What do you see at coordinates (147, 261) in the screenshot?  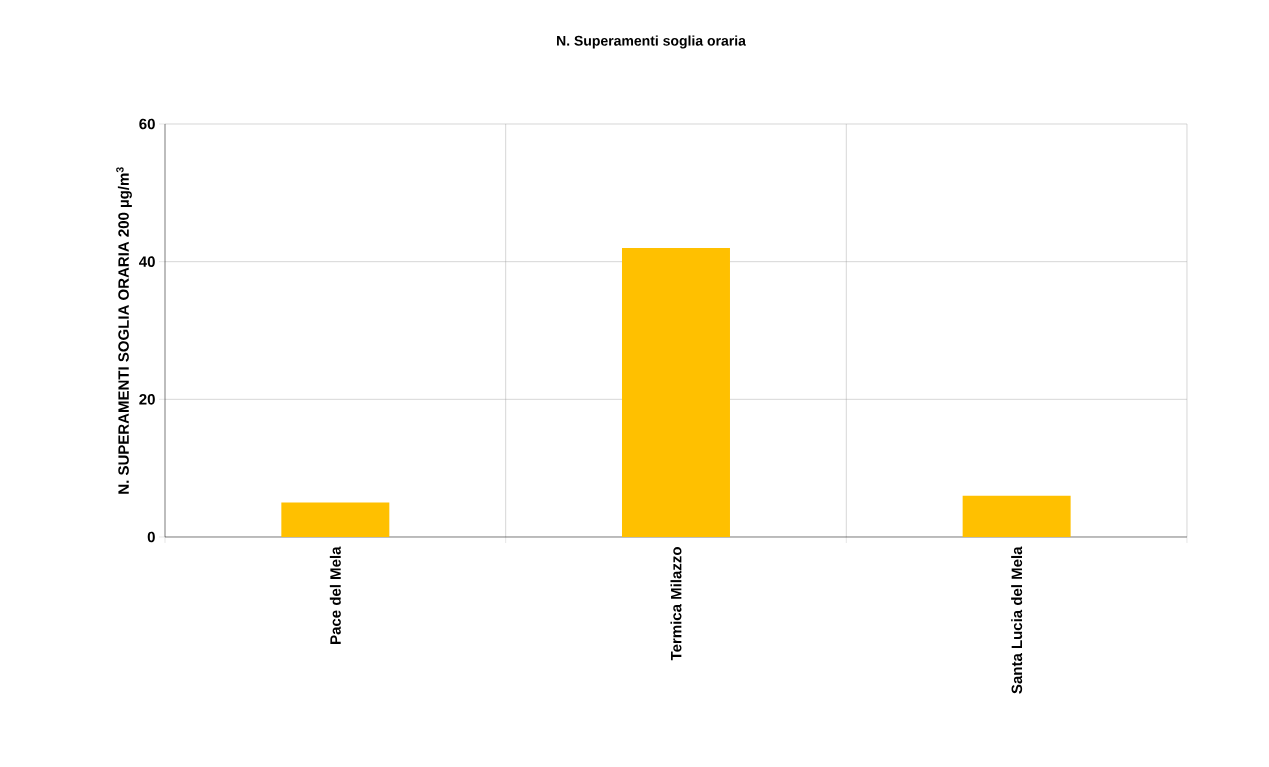 I see `y-tick-label: 40` at bounding box center [147, 261].